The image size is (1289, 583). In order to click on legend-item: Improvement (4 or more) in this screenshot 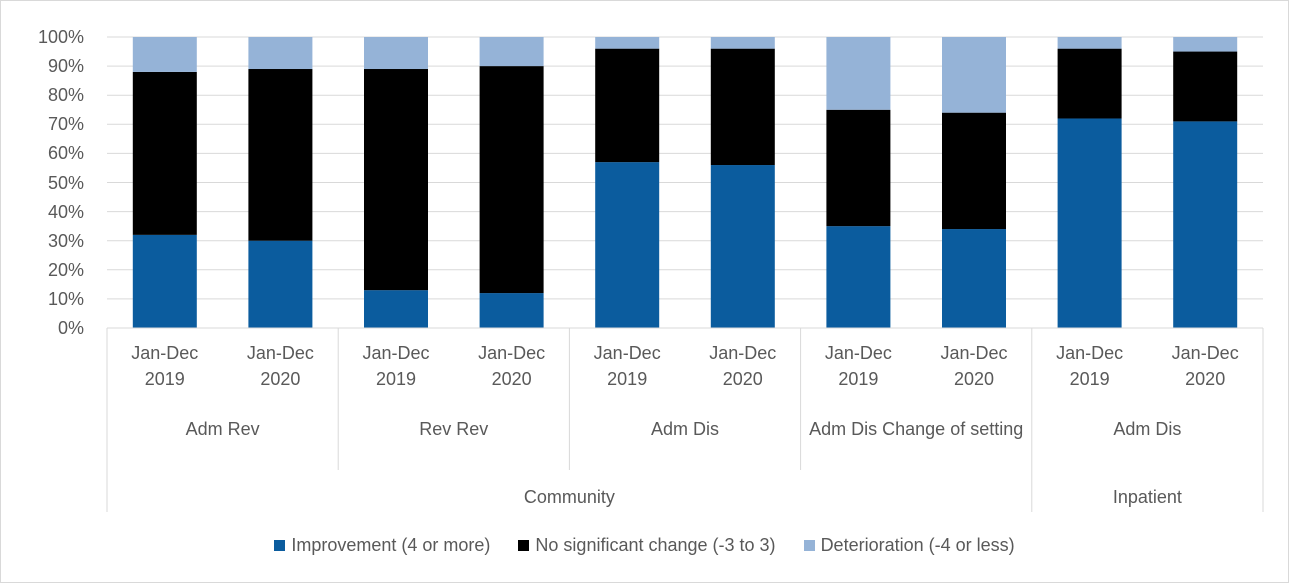, I will do `click(382, 545)`.